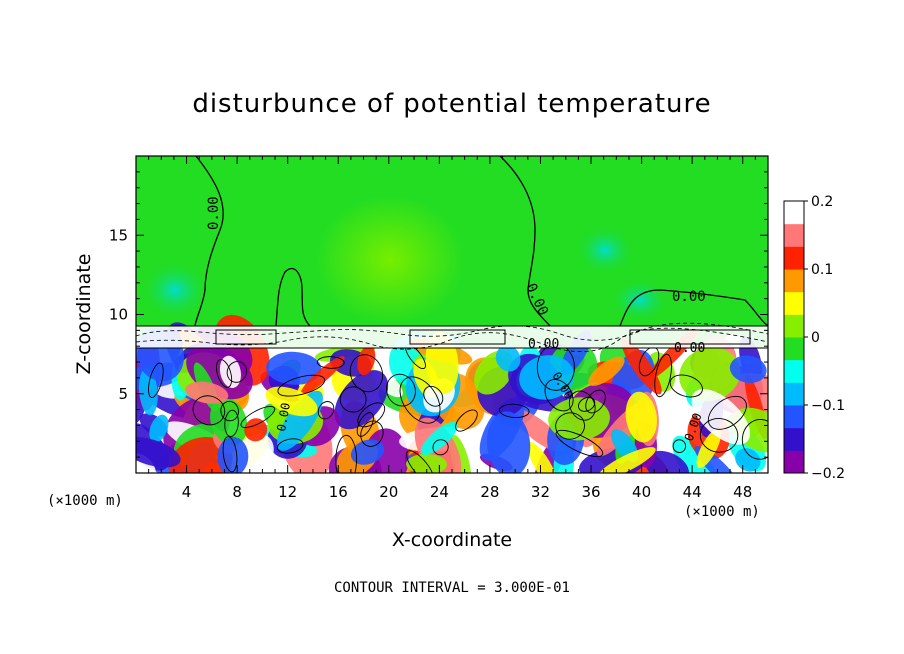  I want to click on inversion-layer, so click(452, 337).